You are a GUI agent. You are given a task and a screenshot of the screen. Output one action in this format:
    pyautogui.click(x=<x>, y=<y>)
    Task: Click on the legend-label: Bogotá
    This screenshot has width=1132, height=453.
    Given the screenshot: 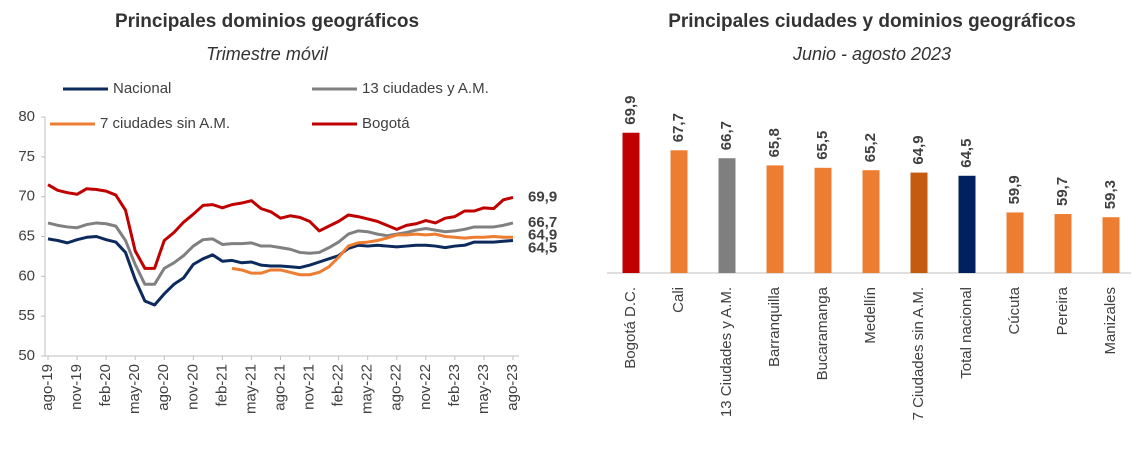 What is the action you would take?
    pyautogui.click(x=386, y=123)
    